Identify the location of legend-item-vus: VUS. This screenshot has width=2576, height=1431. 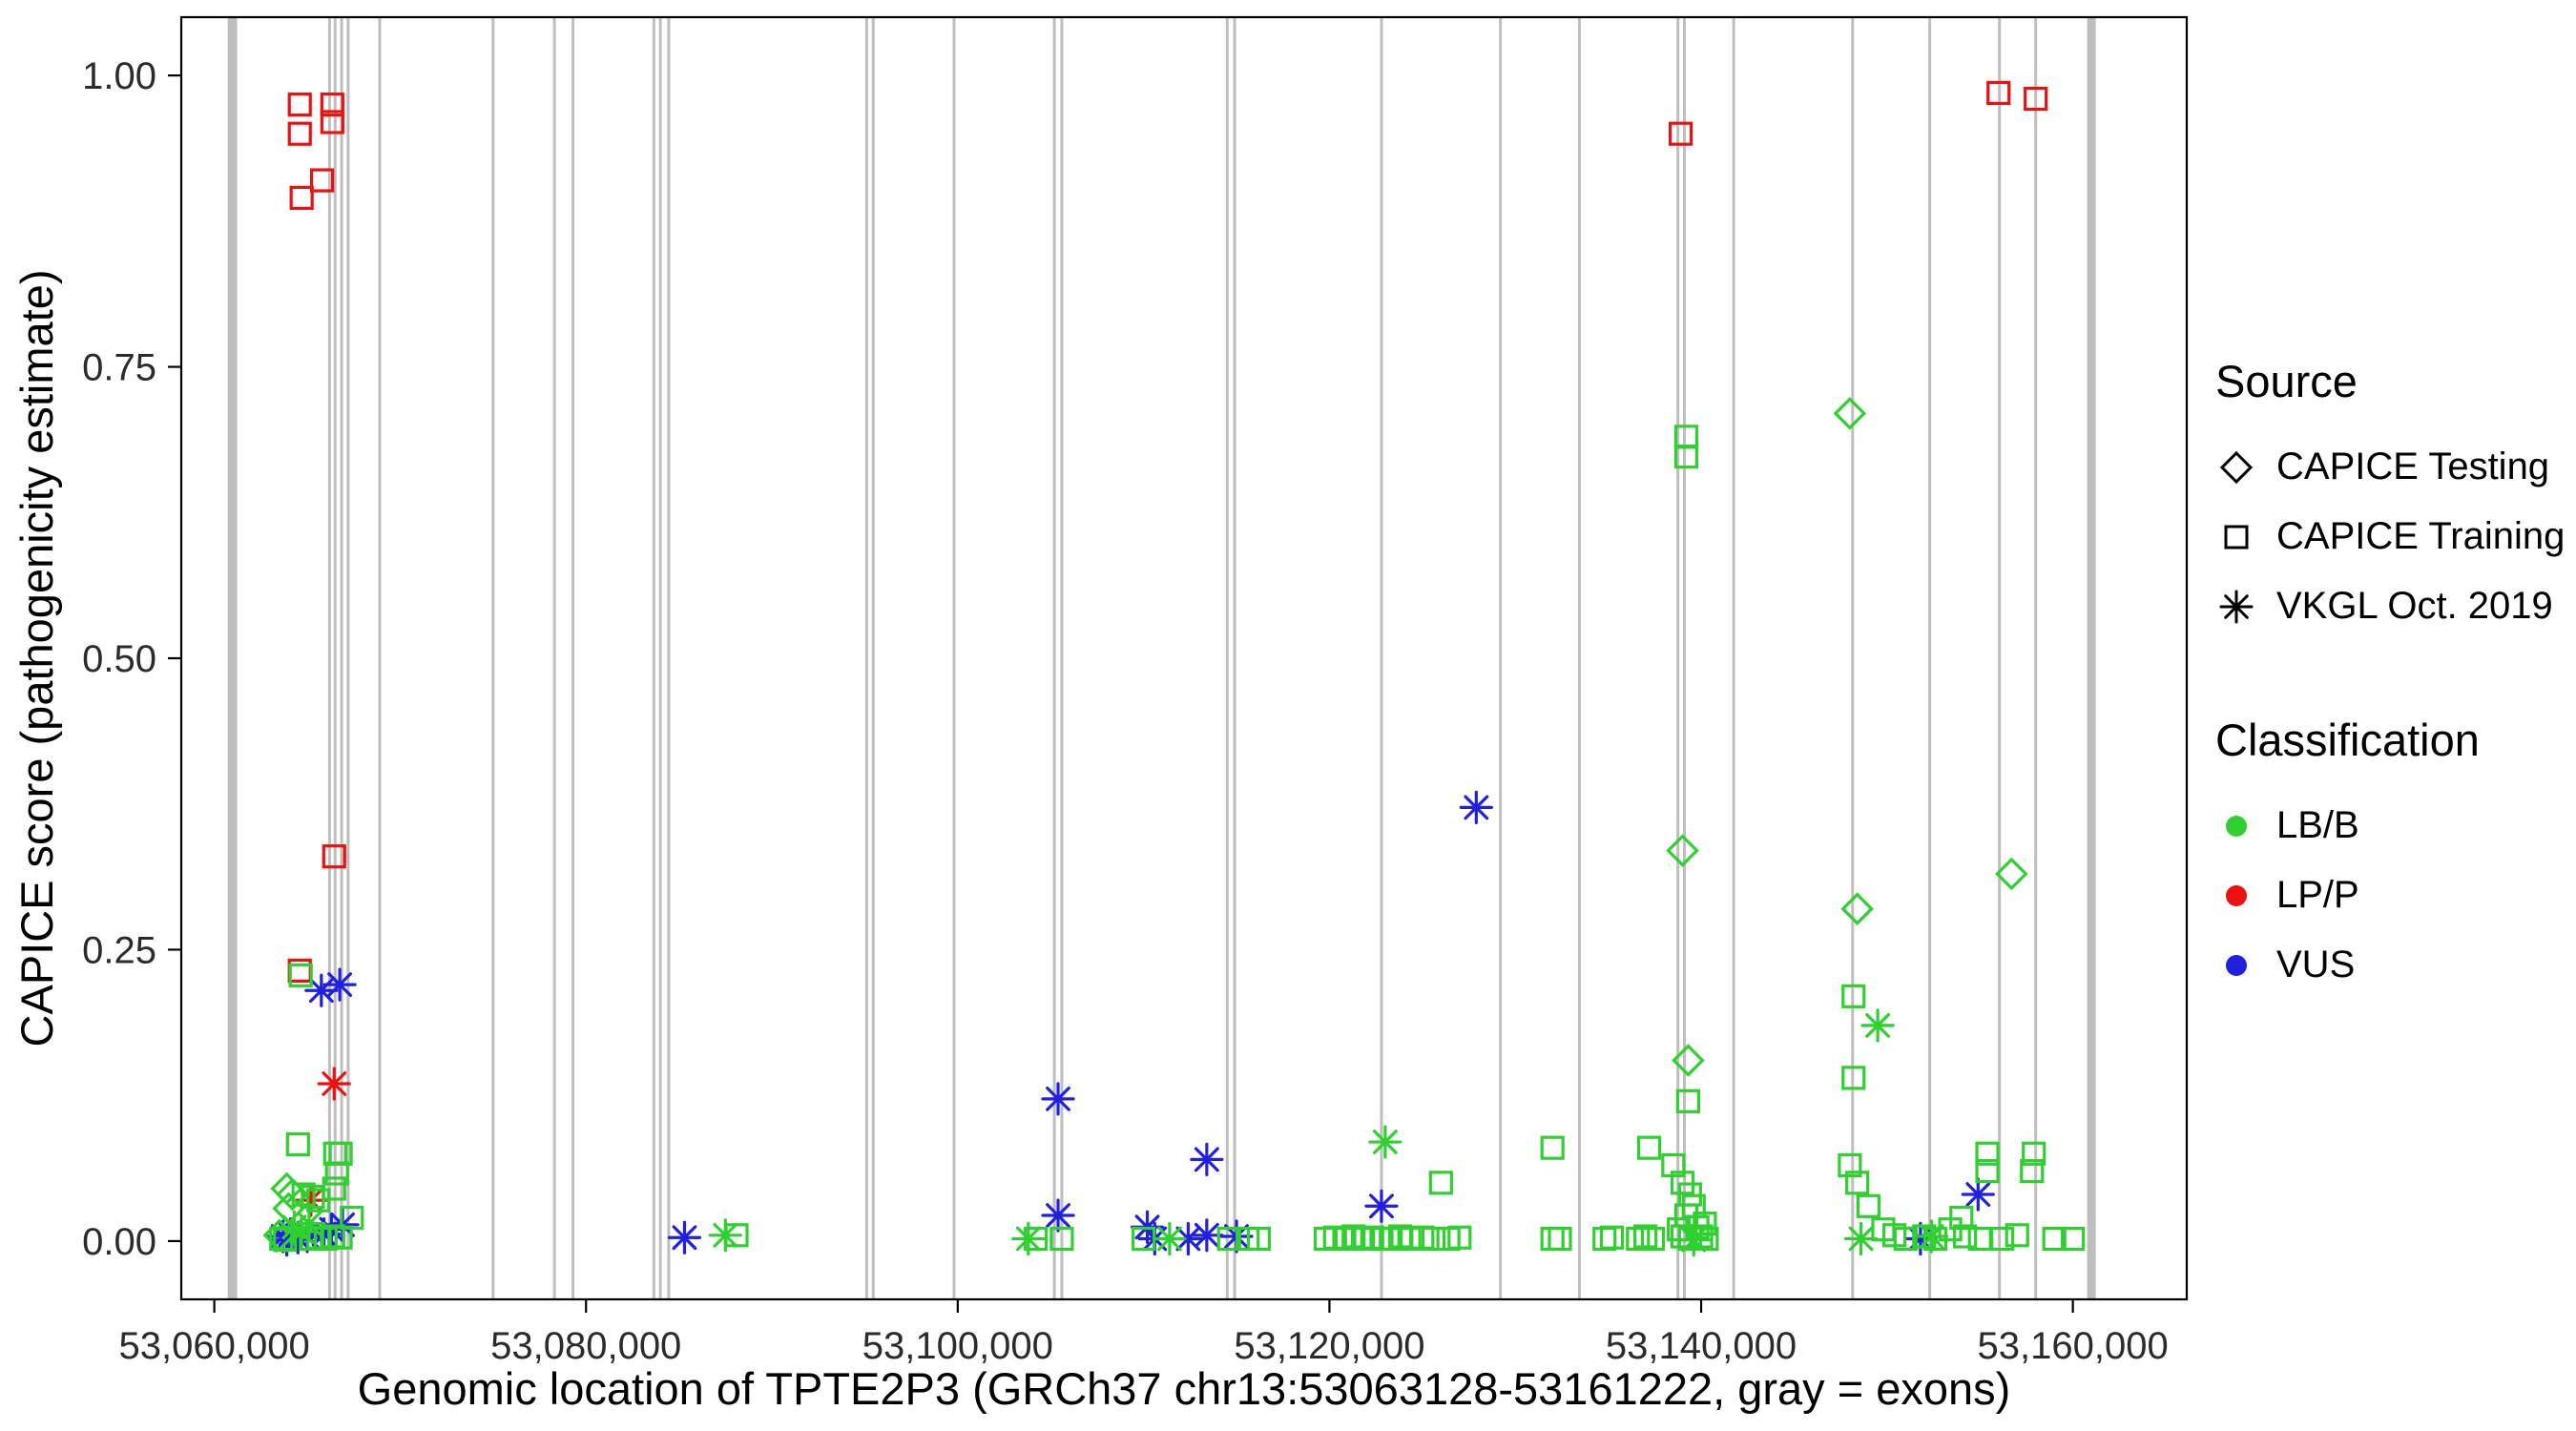
(2390, 965).